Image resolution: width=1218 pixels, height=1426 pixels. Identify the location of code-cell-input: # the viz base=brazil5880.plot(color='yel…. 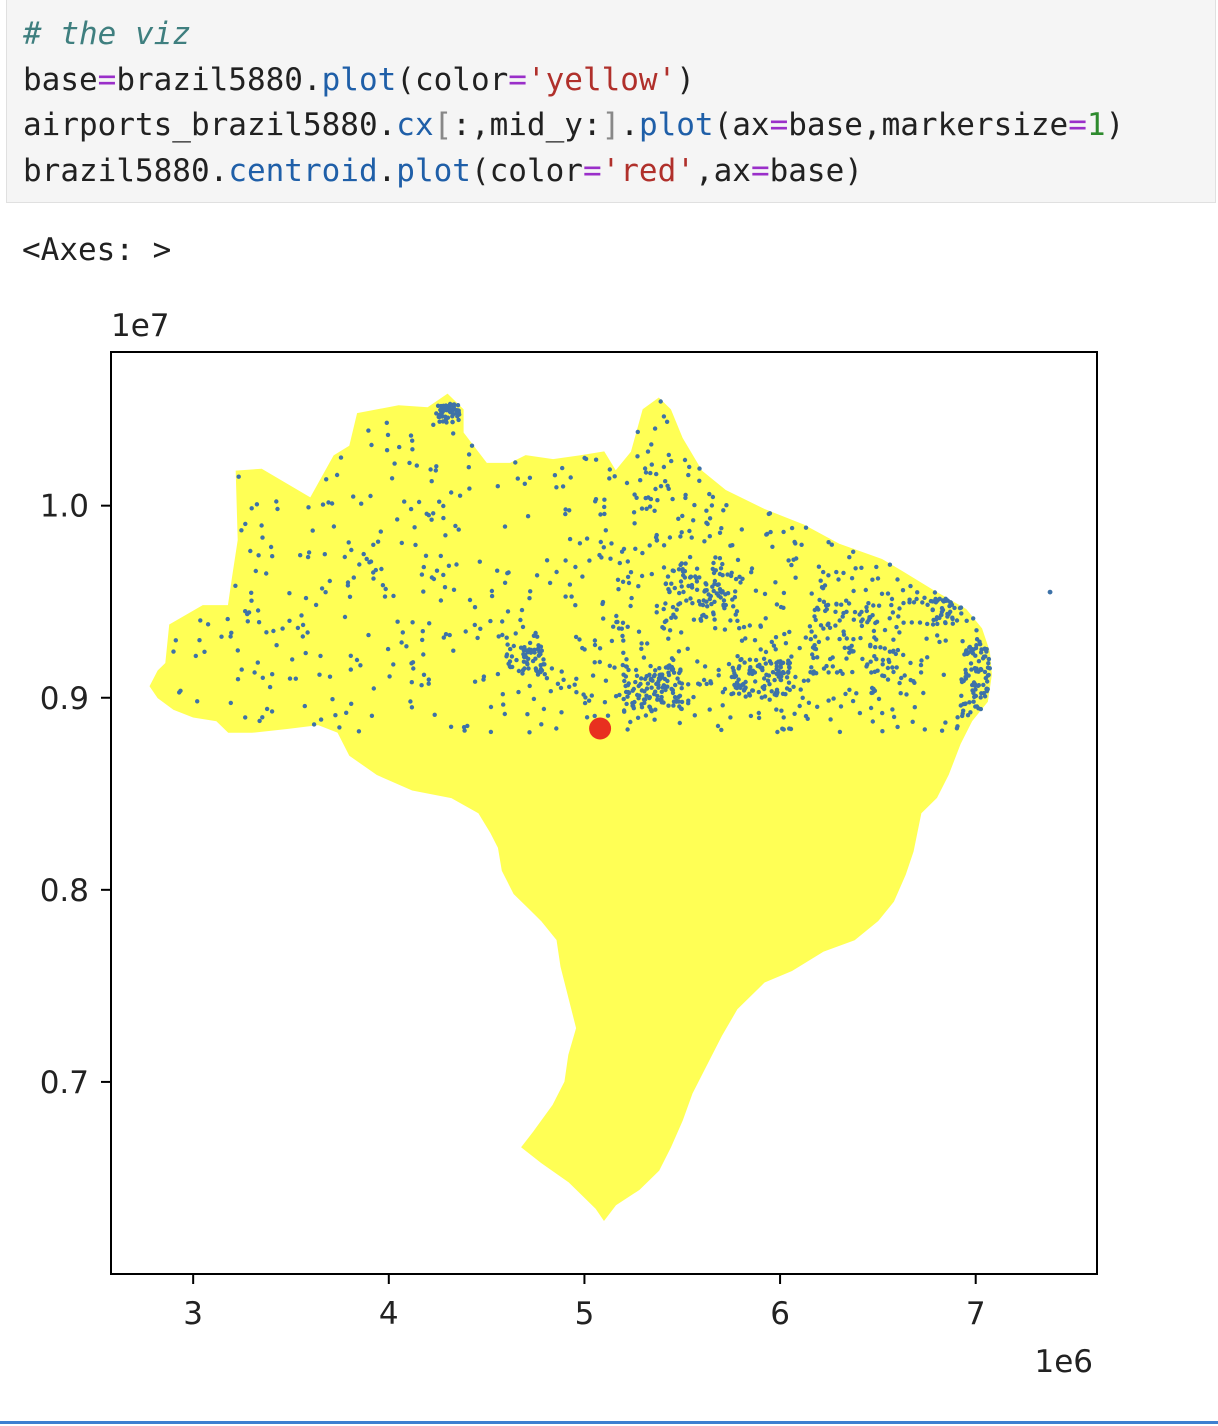
(611, 101).